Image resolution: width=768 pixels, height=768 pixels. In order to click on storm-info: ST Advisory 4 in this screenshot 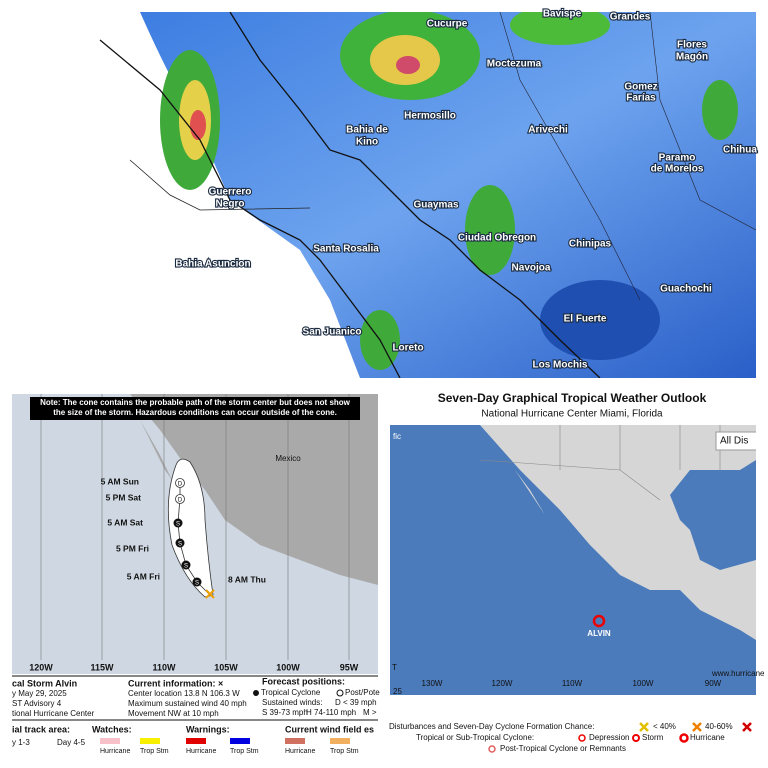, I will do `click(37, 703)`.